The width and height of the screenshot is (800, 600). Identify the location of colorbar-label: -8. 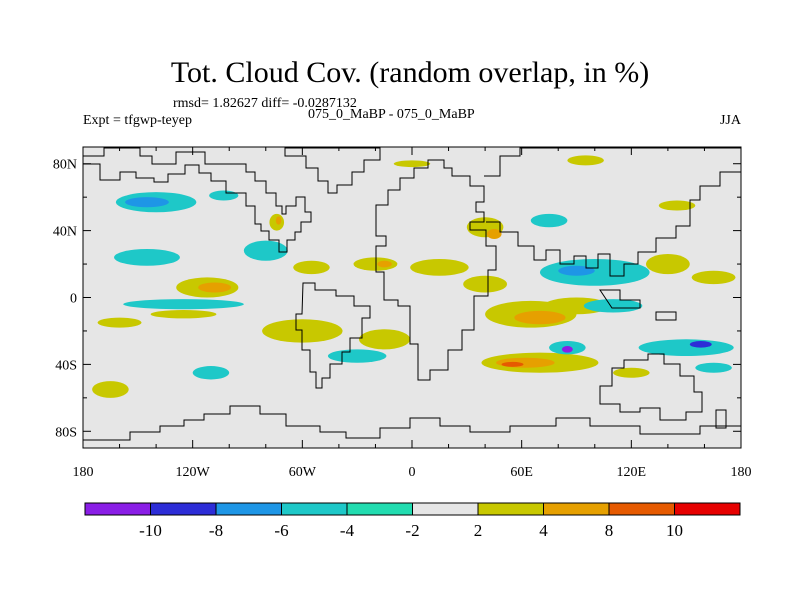
(216, 530).